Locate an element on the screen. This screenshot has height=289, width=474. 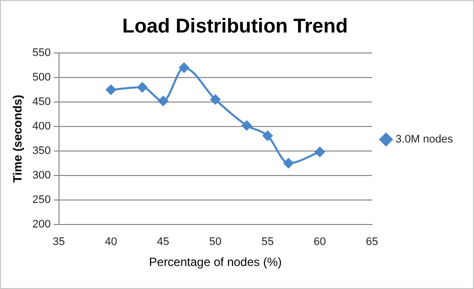
y-tick-label: 250 is located at coordinates (41, 200).